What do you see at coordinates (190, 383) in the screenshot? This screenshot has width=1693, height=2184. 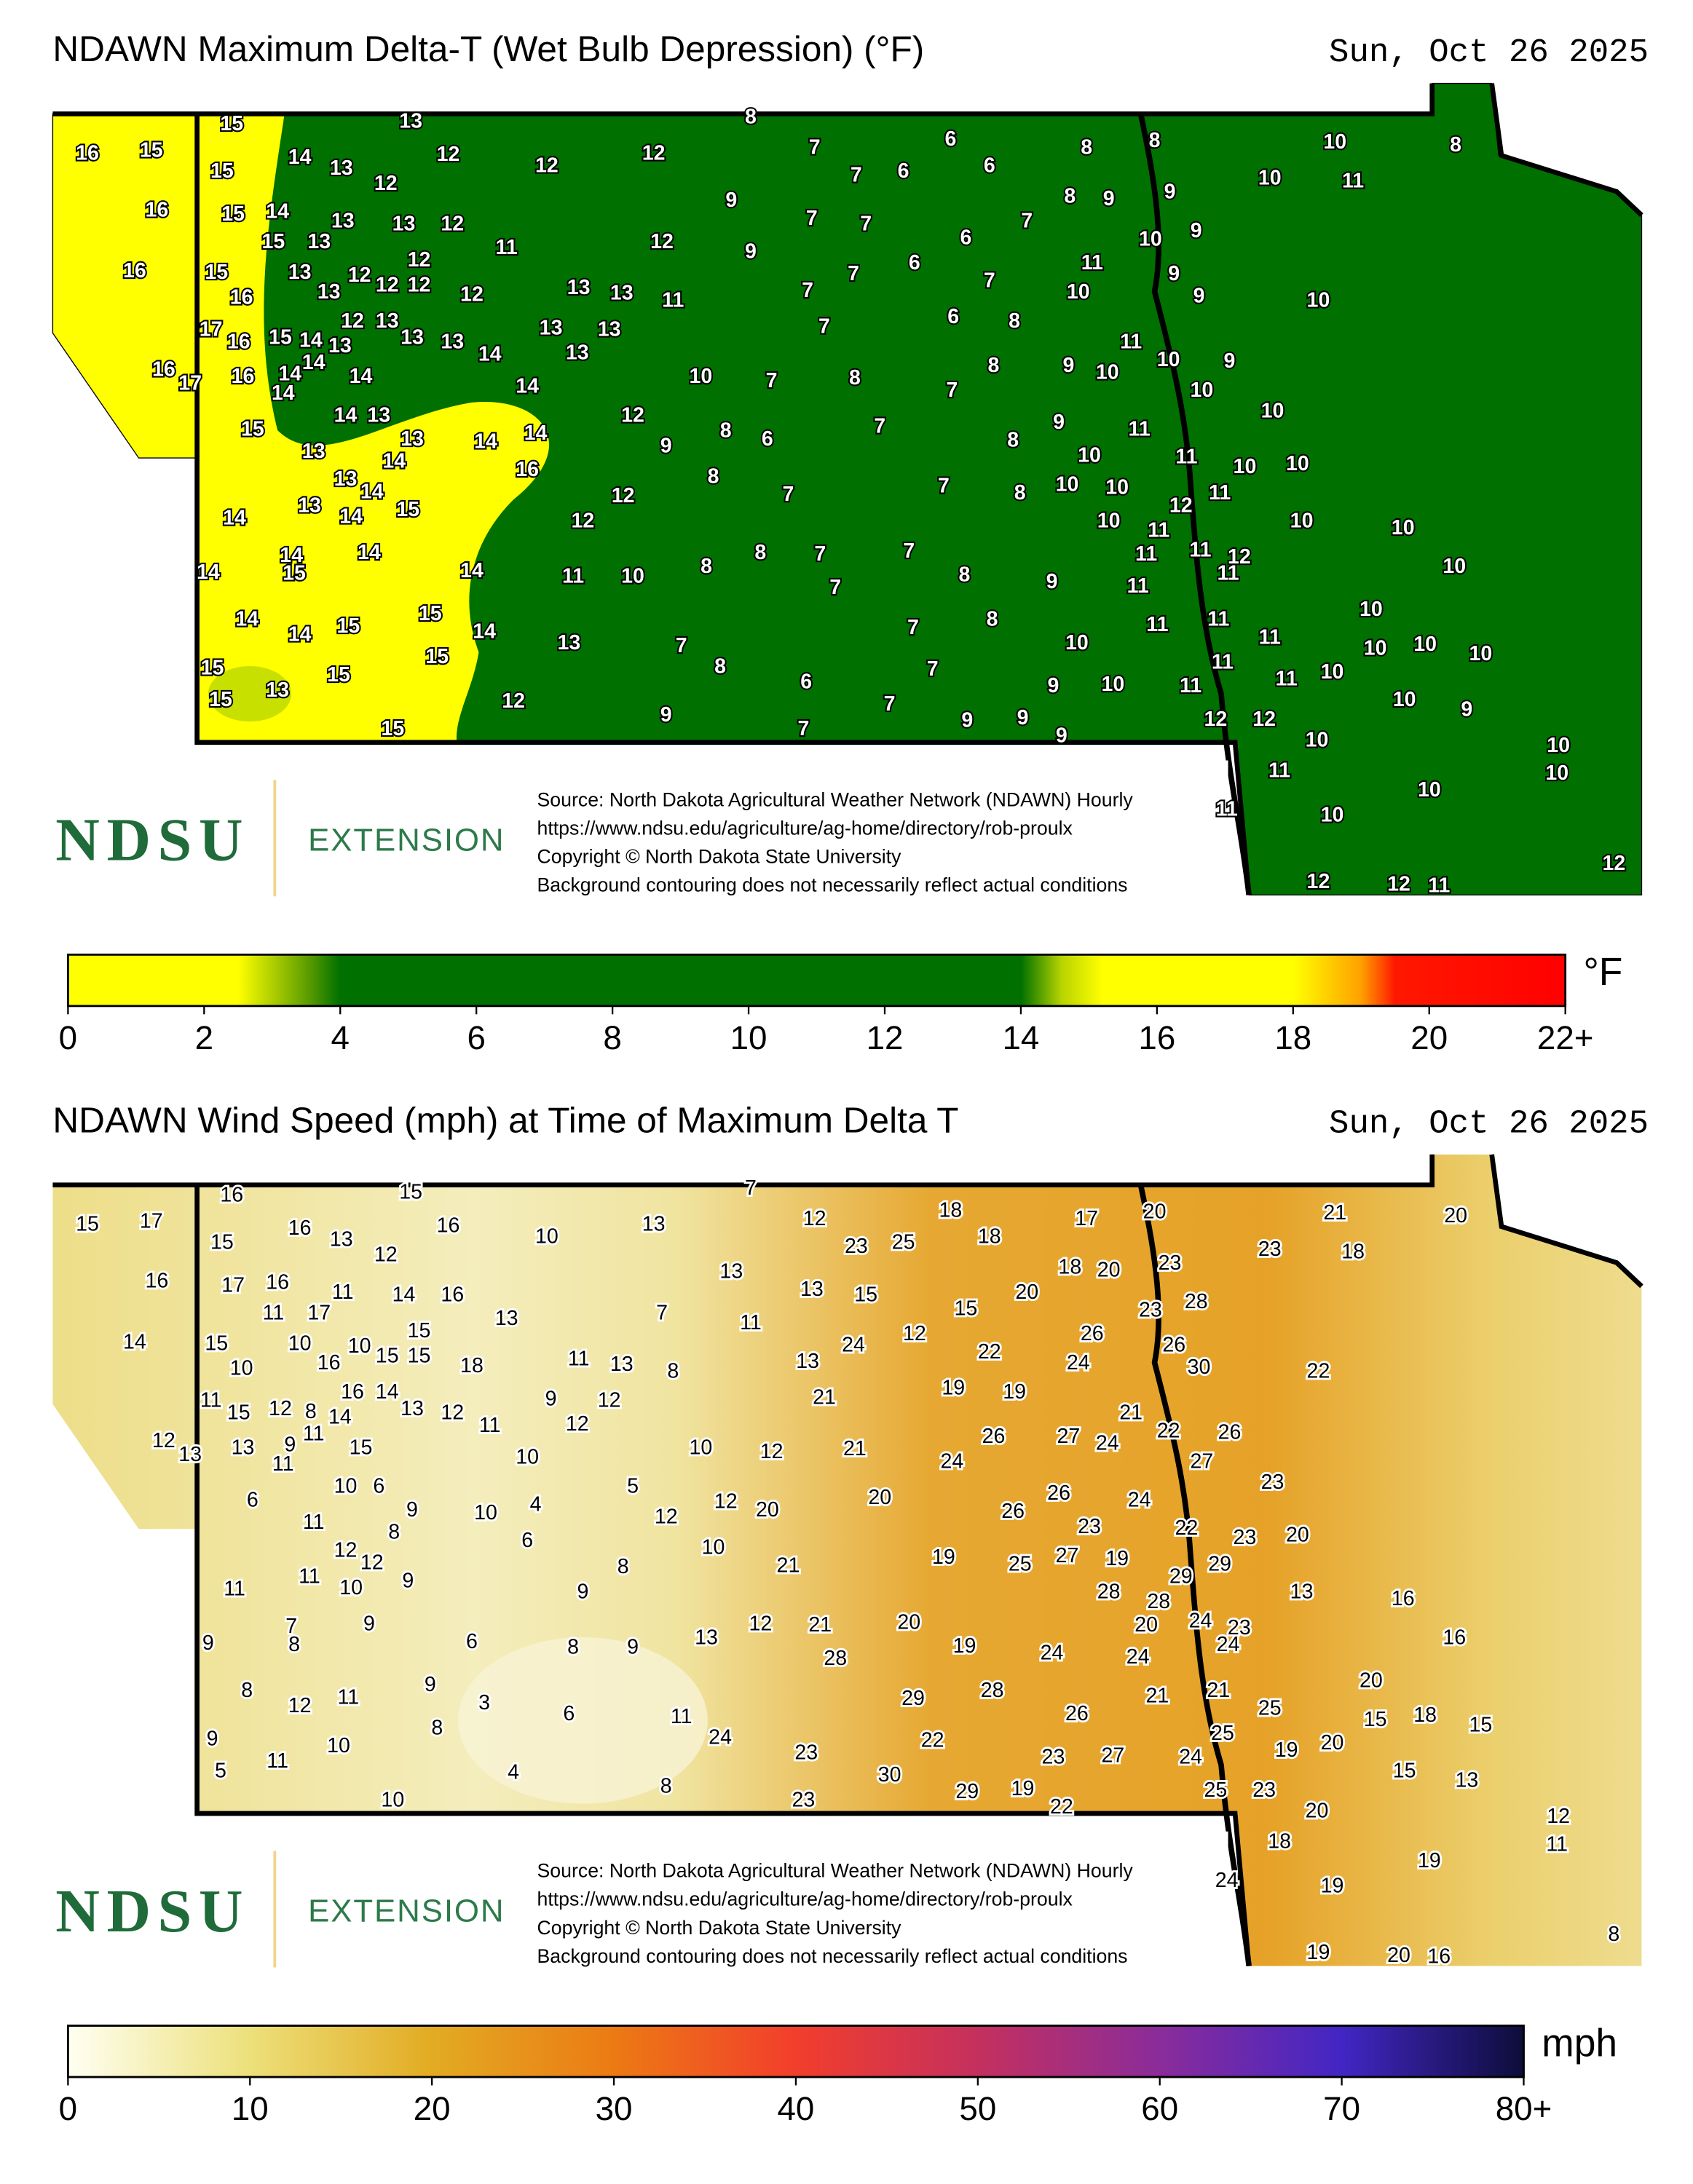 I see `station-value: 17` at bounding box center [190, 383].